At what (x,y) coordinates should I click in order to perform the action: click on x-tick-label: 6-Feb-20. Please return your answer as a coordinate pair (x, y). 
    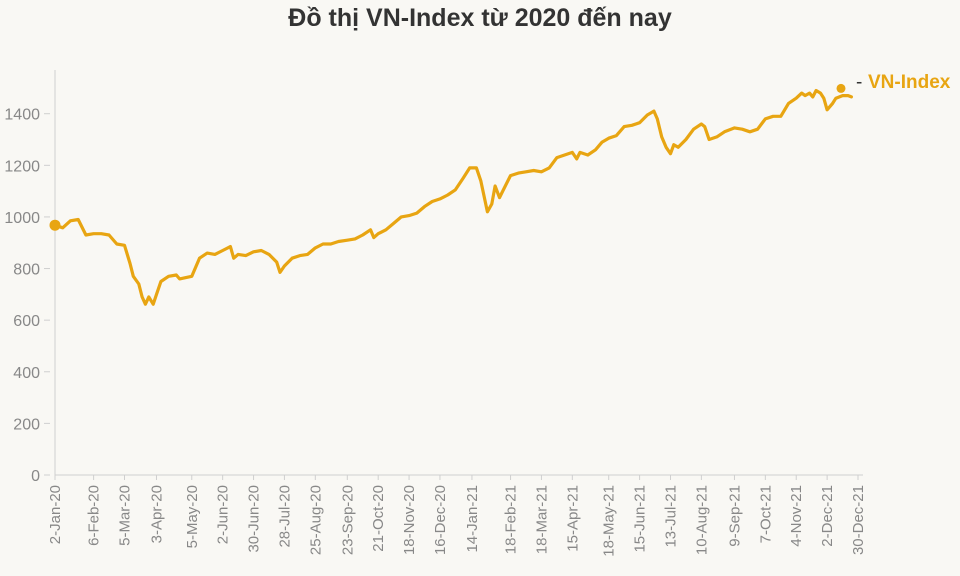
    Looking at the image, I should click on (94, 515).